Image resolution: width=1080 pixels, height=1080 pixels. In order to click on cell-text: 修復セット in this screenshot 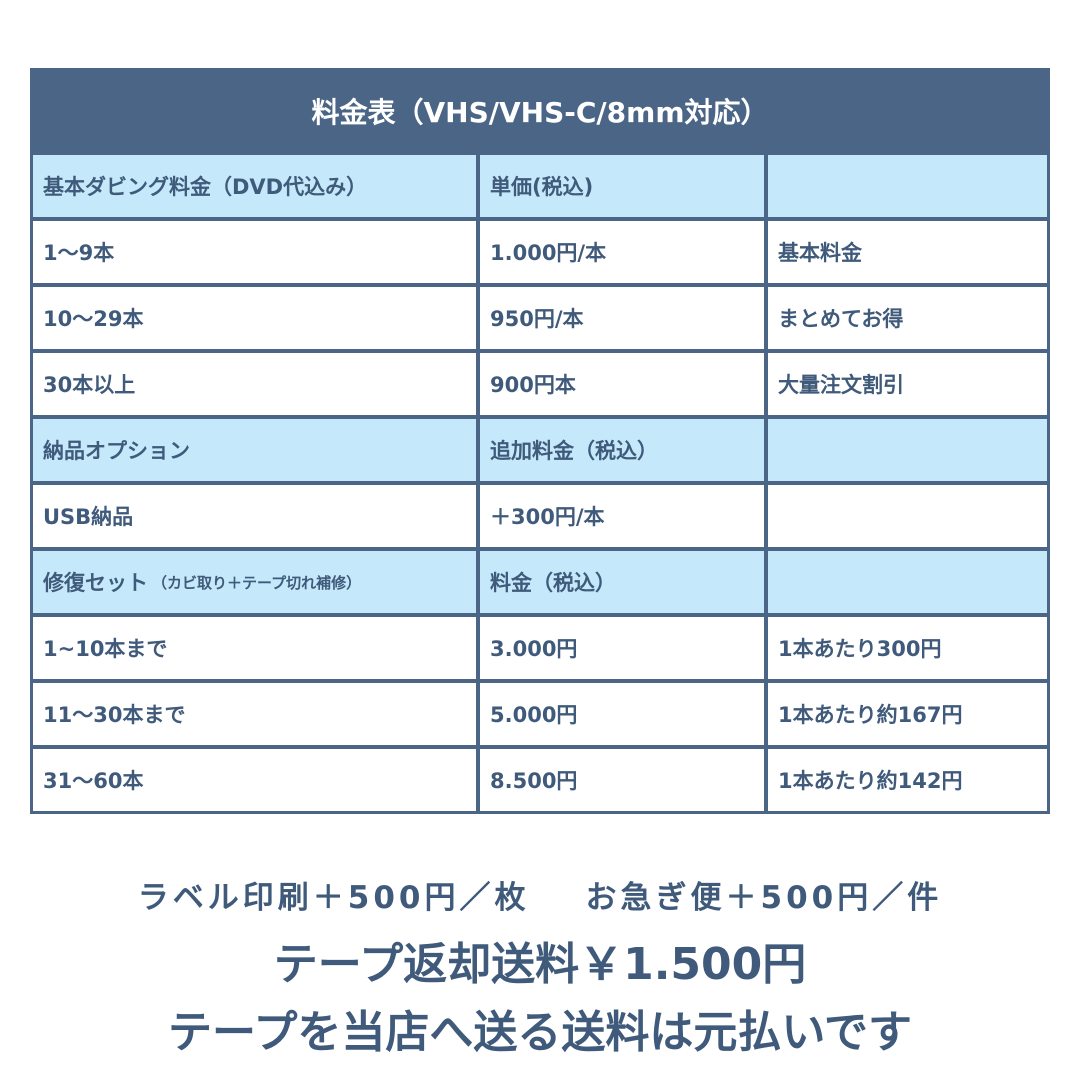, I will do `click(95, 583)`.